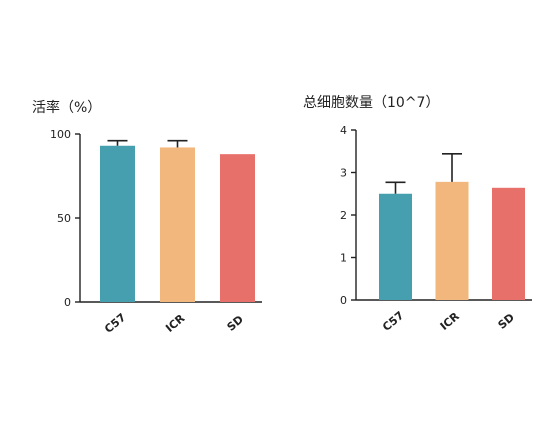  What do you see at coordinates (343, 173) in the screenshot?
I see `y-tick-label: 3` at bounding box center [343, 173].